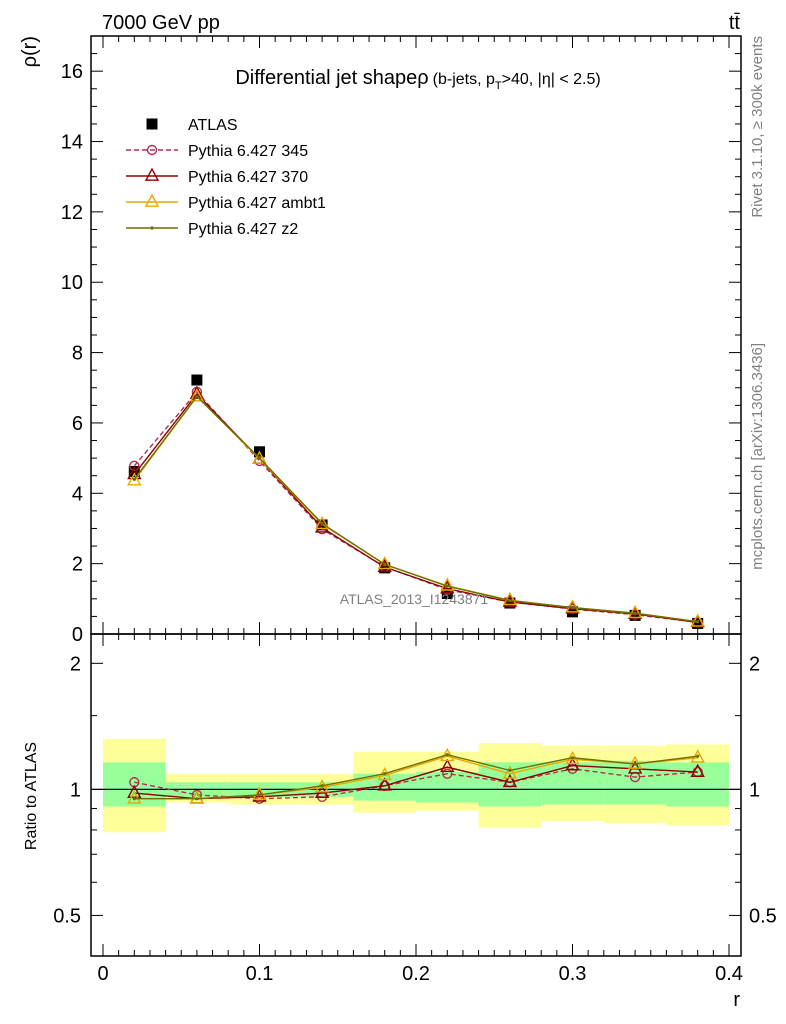  I want to click on x-tick-label: 0.2, so click(416, 974).